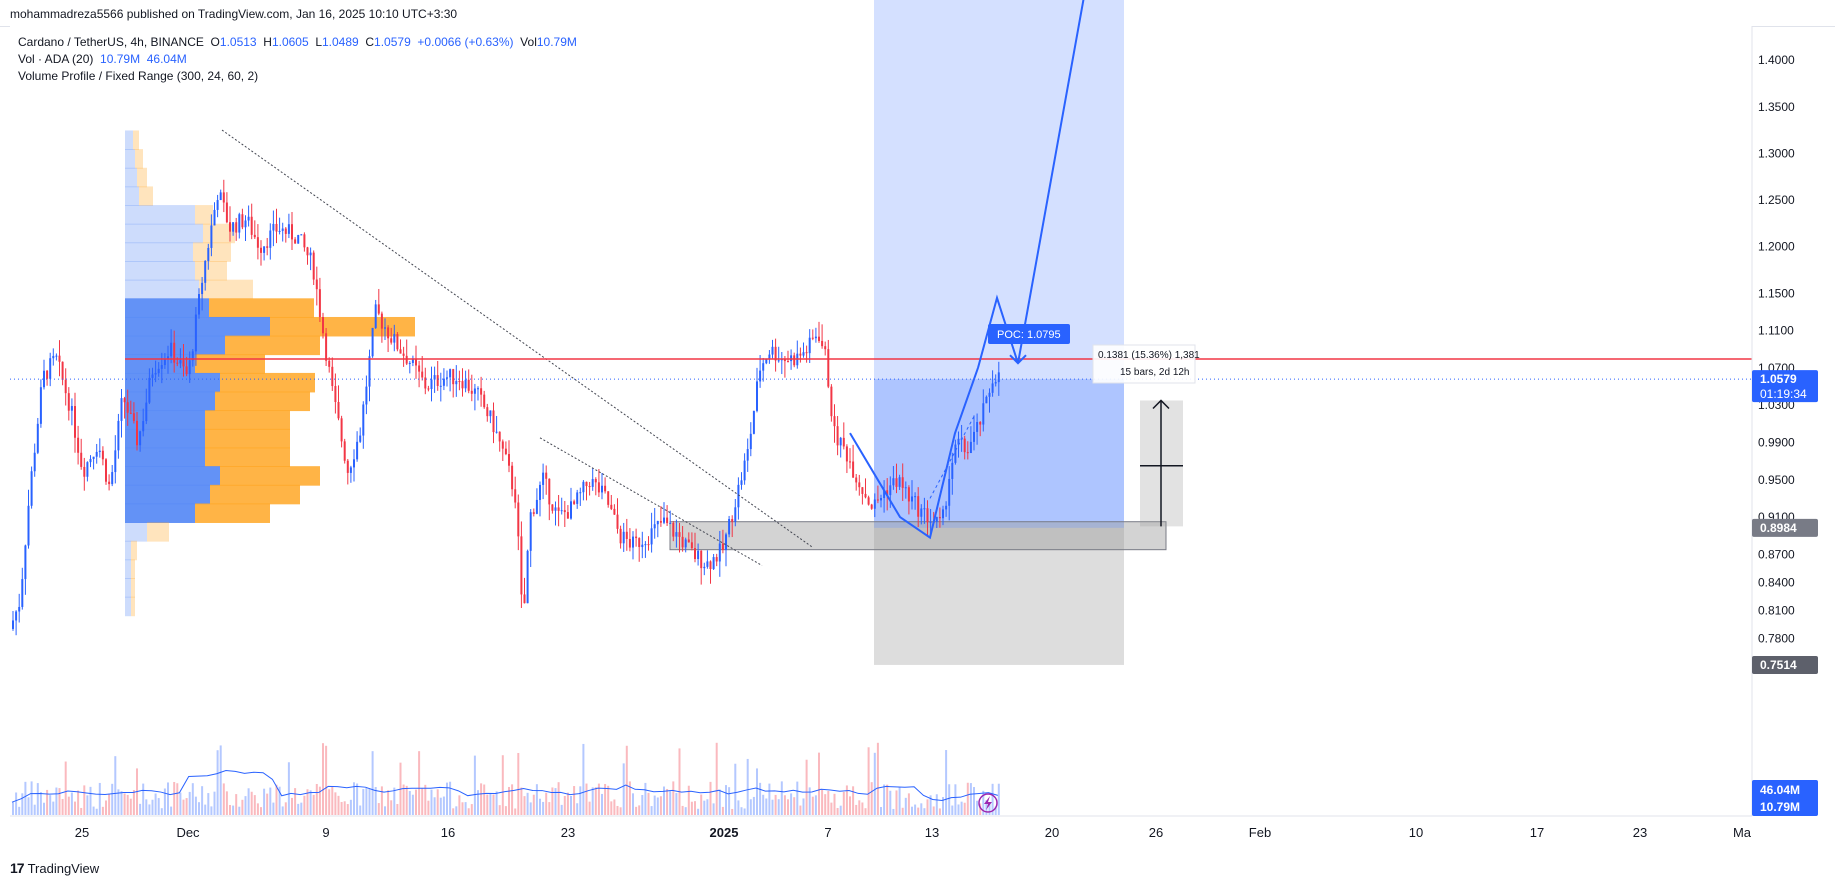 The width and height of the screenshot is (1835, 883). Describe the element at coordinates (999, 264) in the screenshot. I see `target-zone` at that location.